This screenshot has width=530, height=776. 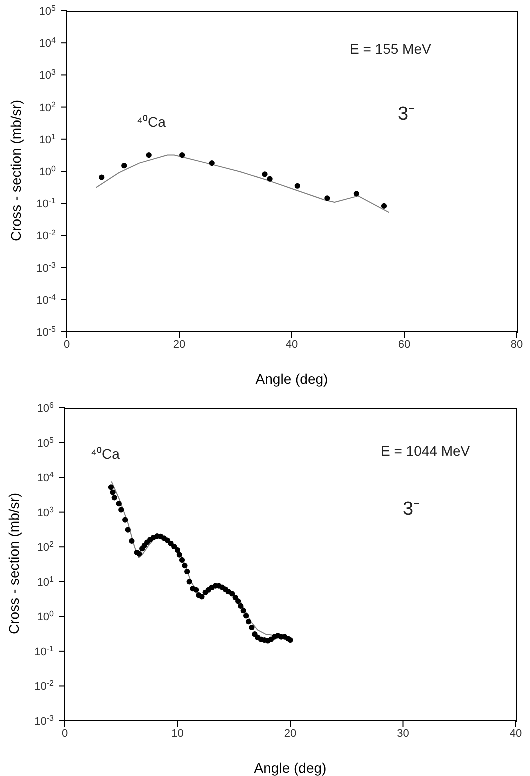 I want to click on line-series, so click(x=243, y=184).